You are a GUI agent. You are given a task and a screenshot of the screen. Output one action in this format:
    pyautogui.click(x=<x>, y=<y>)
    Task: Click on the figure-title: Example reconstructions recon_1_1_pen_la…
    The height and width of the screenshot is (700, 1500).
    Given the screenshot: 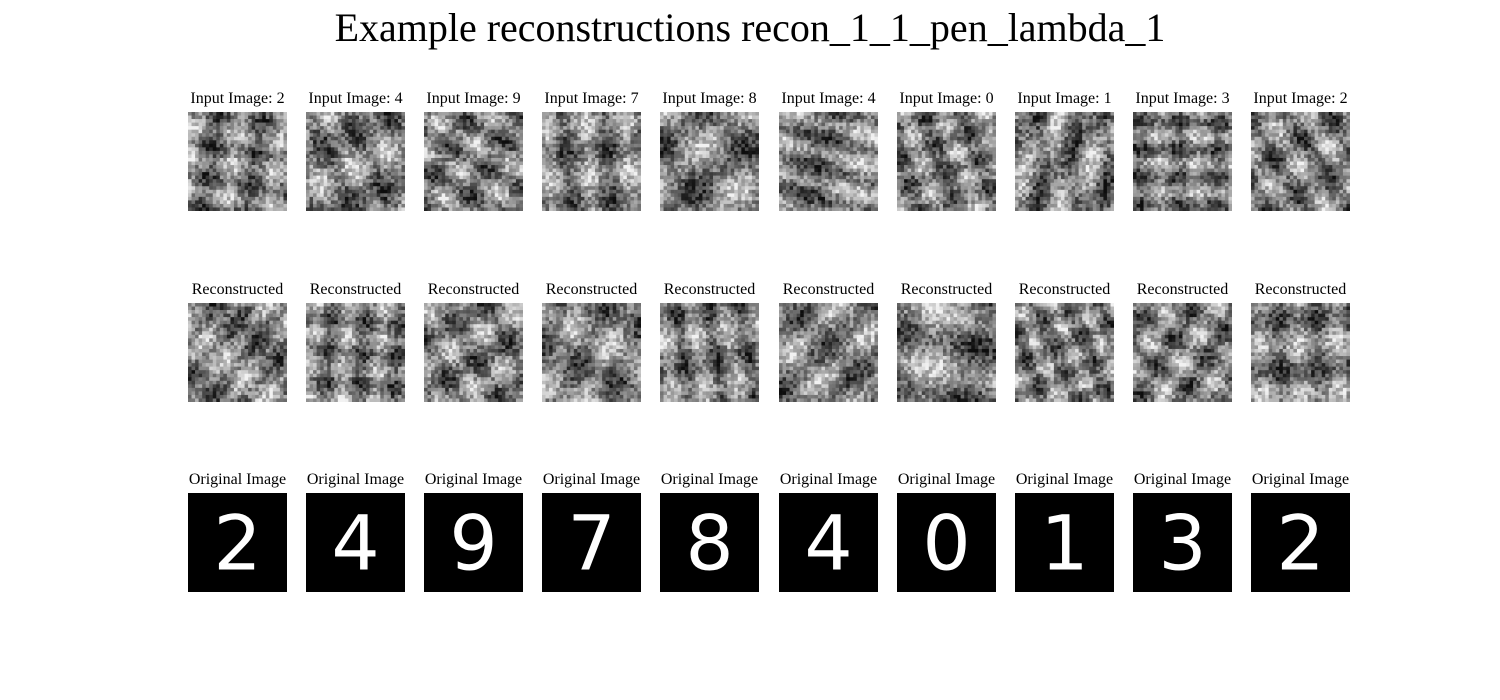 What is the action you would take?
    pyautogui.click(x=750, y=27)
    